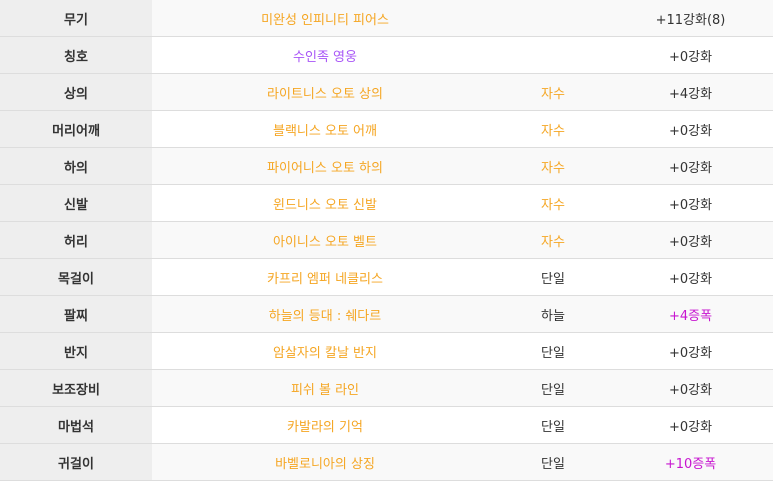 The height and width of the screenshot is (481, 773). Describe the element at coordinates (325, 388) in the screenshot. I see `item-name: 피쉬 볼 라인` at that location.